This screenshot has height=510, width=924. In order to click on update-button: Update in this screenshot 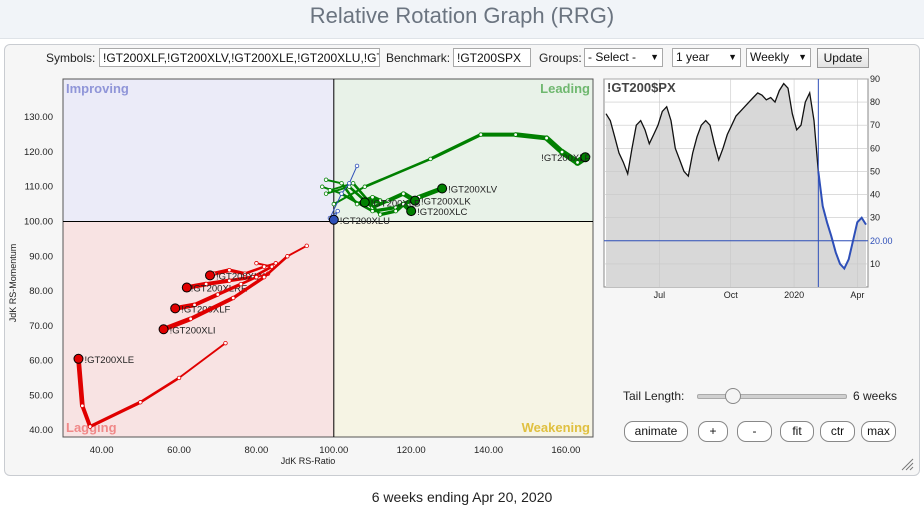, I will do `click(843, 58)`.